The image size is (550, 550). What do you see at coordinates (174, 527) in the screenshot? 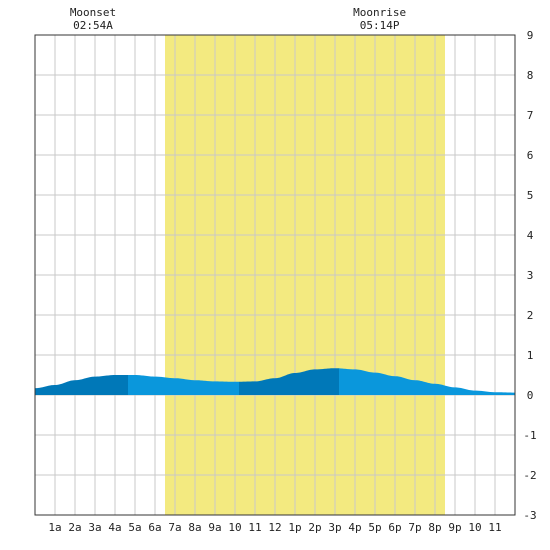
I see `x-tick-label: 7a` at bounding box center [174, 527].